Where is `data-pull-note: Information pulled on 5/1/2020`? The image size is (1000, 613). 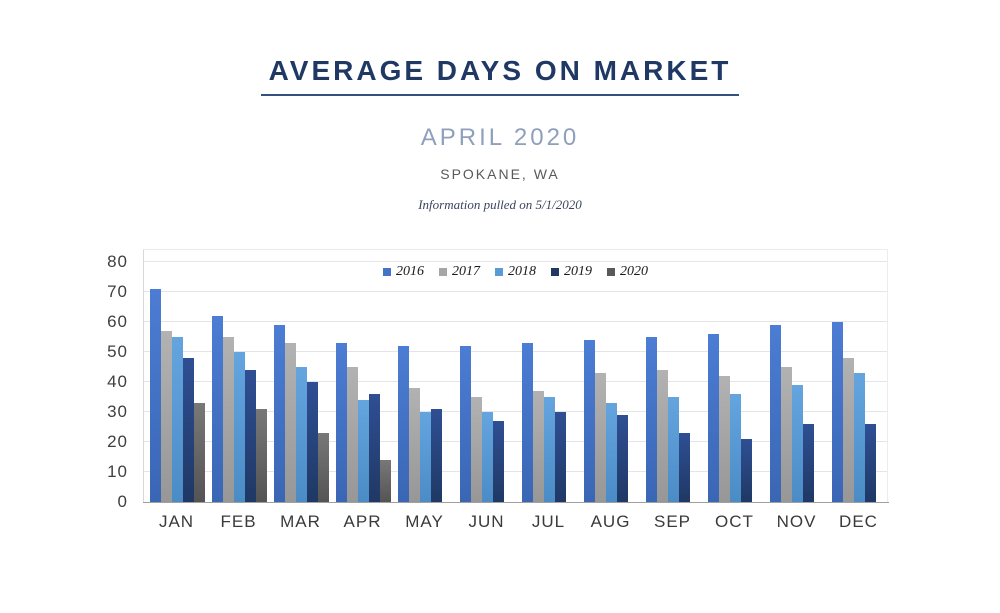 data-pull-note: Information pulled on 5/1/2020 is located at coordinates (500, 204).